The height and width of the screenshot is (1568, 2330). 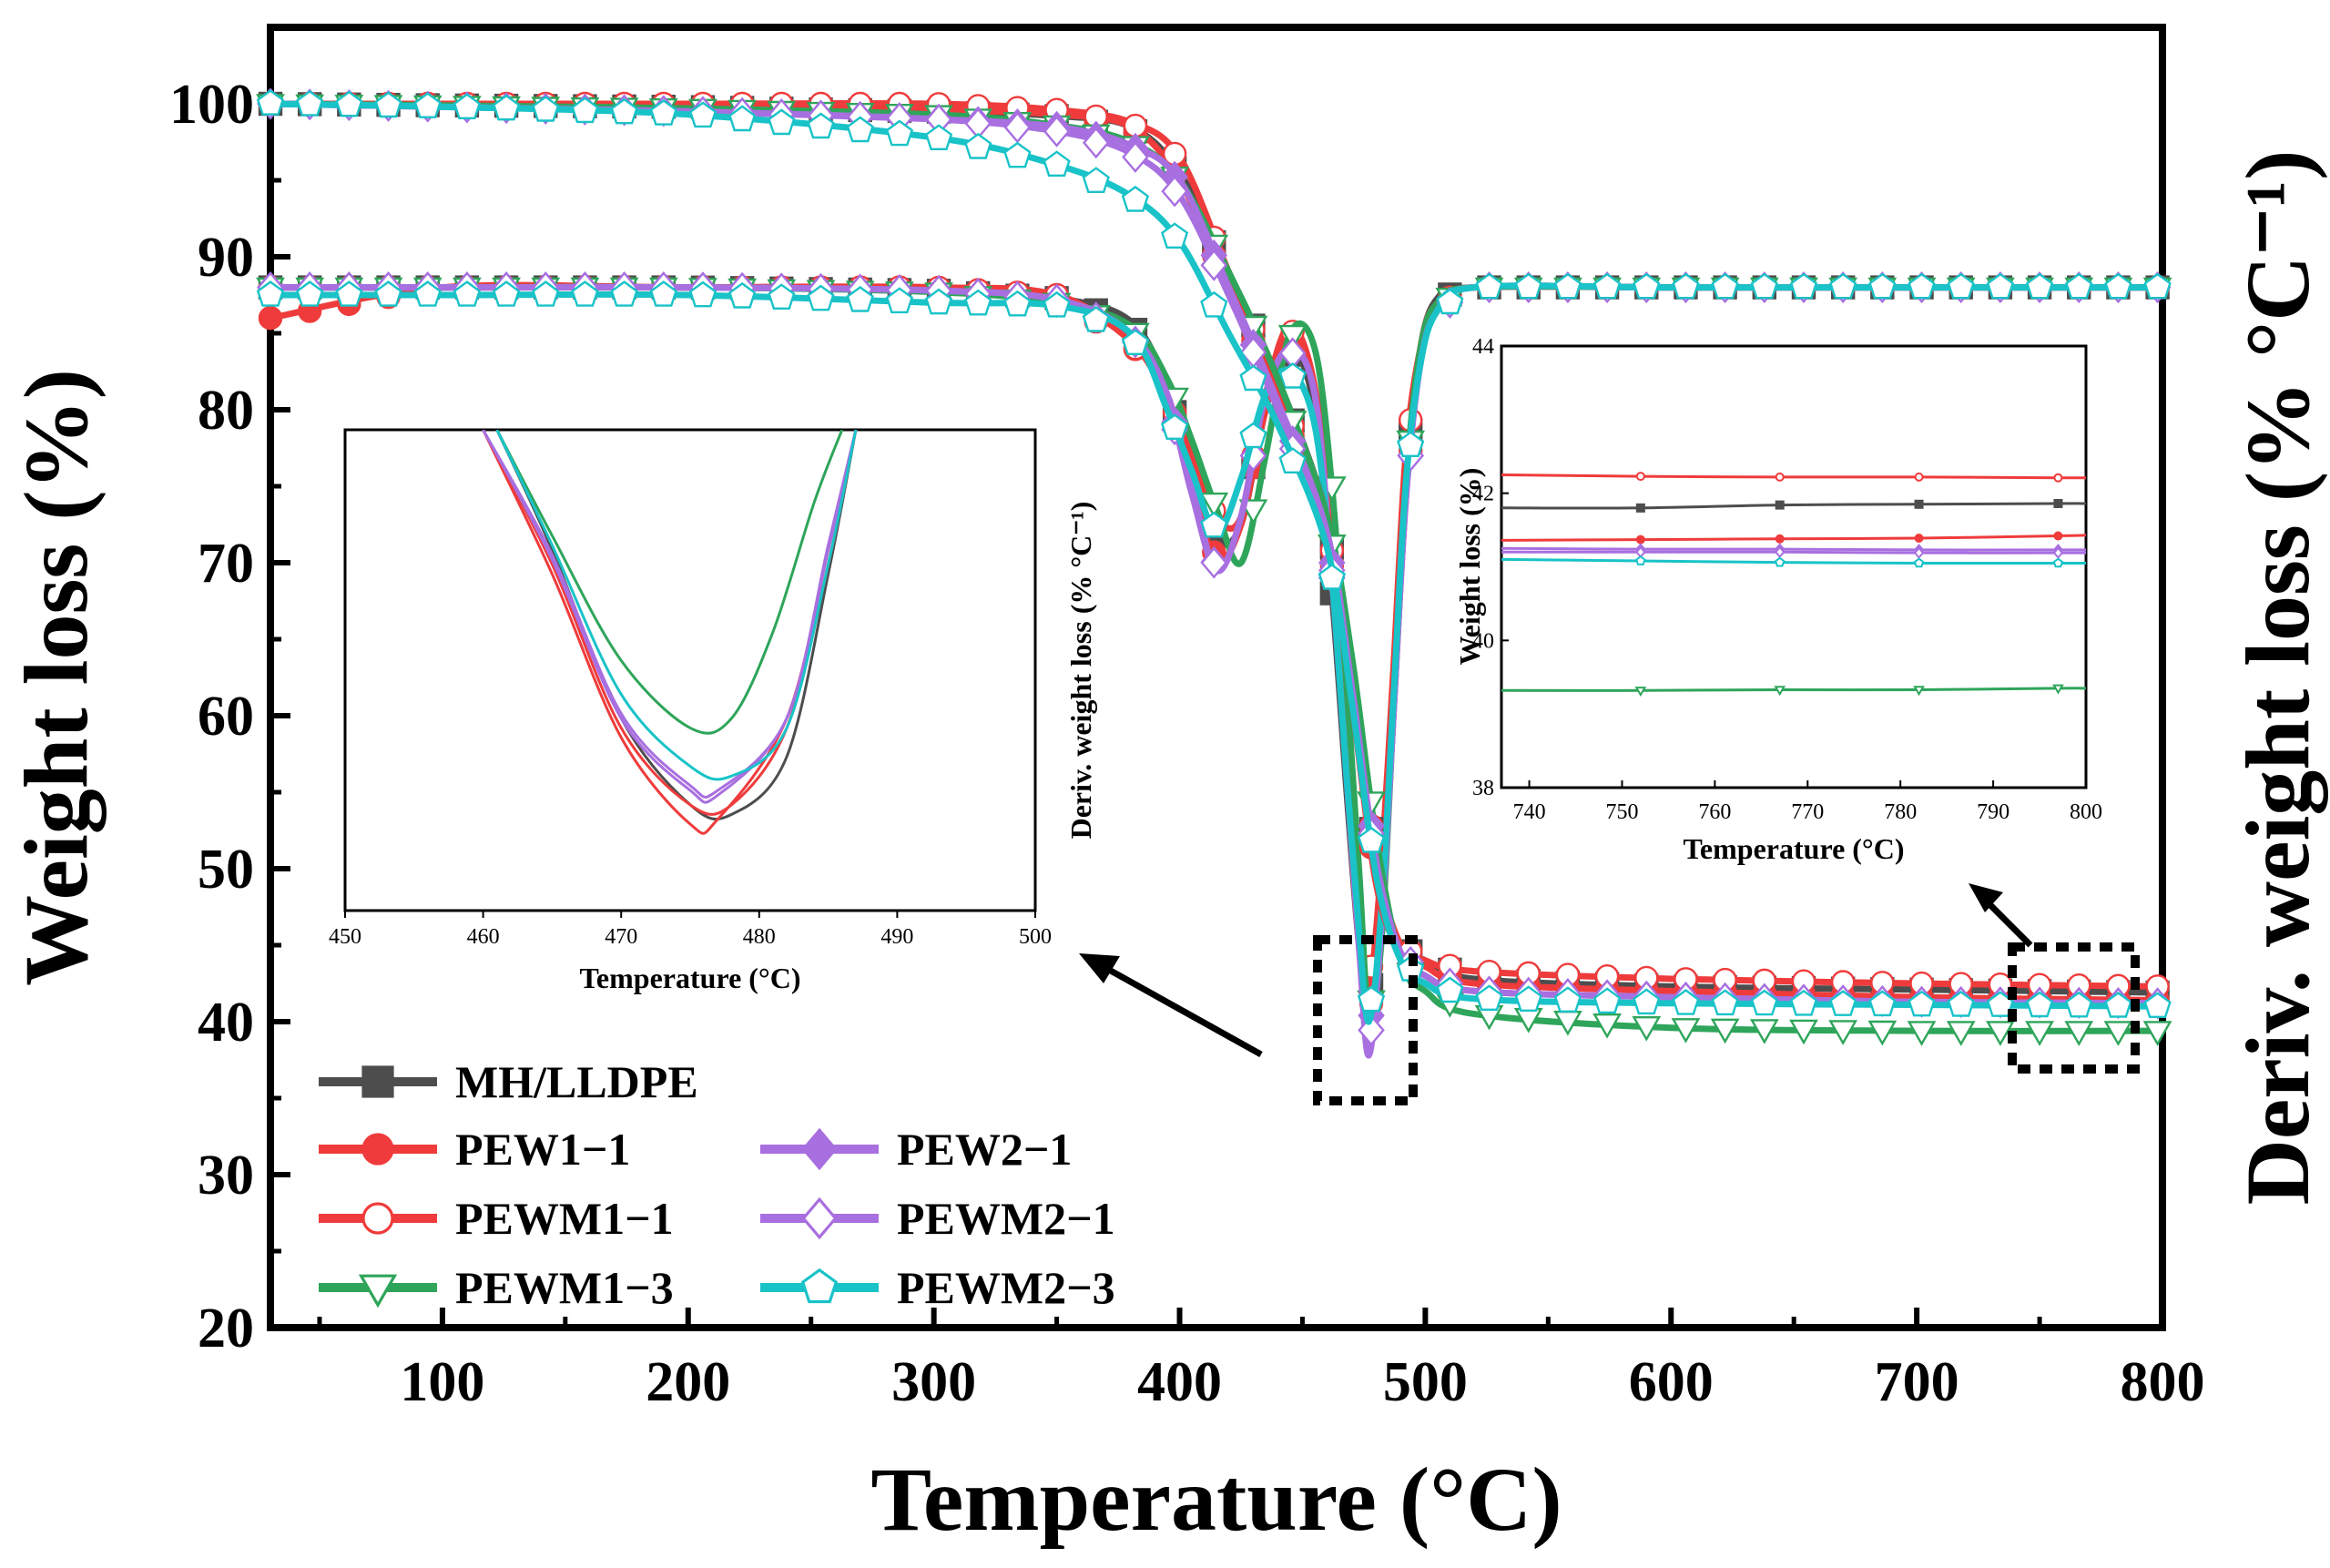 I want to click on arrow-to-right-inset, so click(x=2001, y=915).